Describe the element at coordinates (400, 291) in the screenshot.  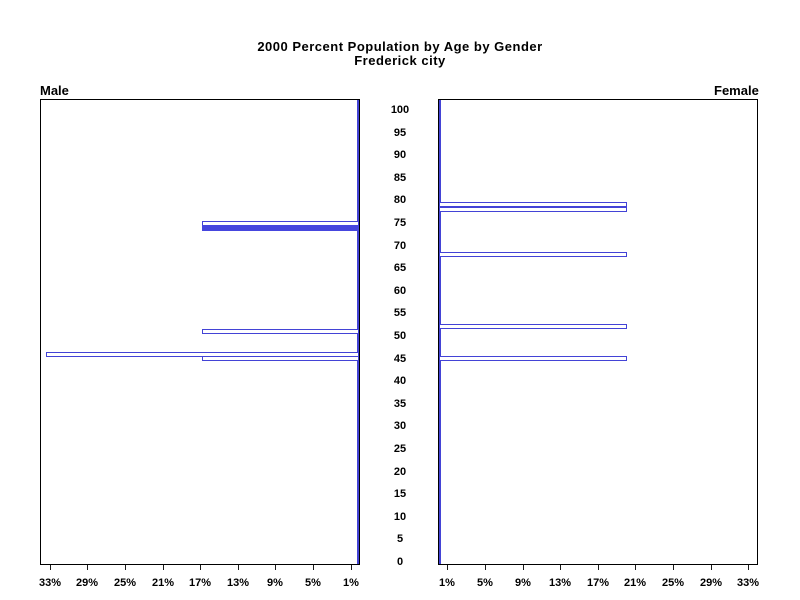
I see `age-axis-label-60: 60` at that location.